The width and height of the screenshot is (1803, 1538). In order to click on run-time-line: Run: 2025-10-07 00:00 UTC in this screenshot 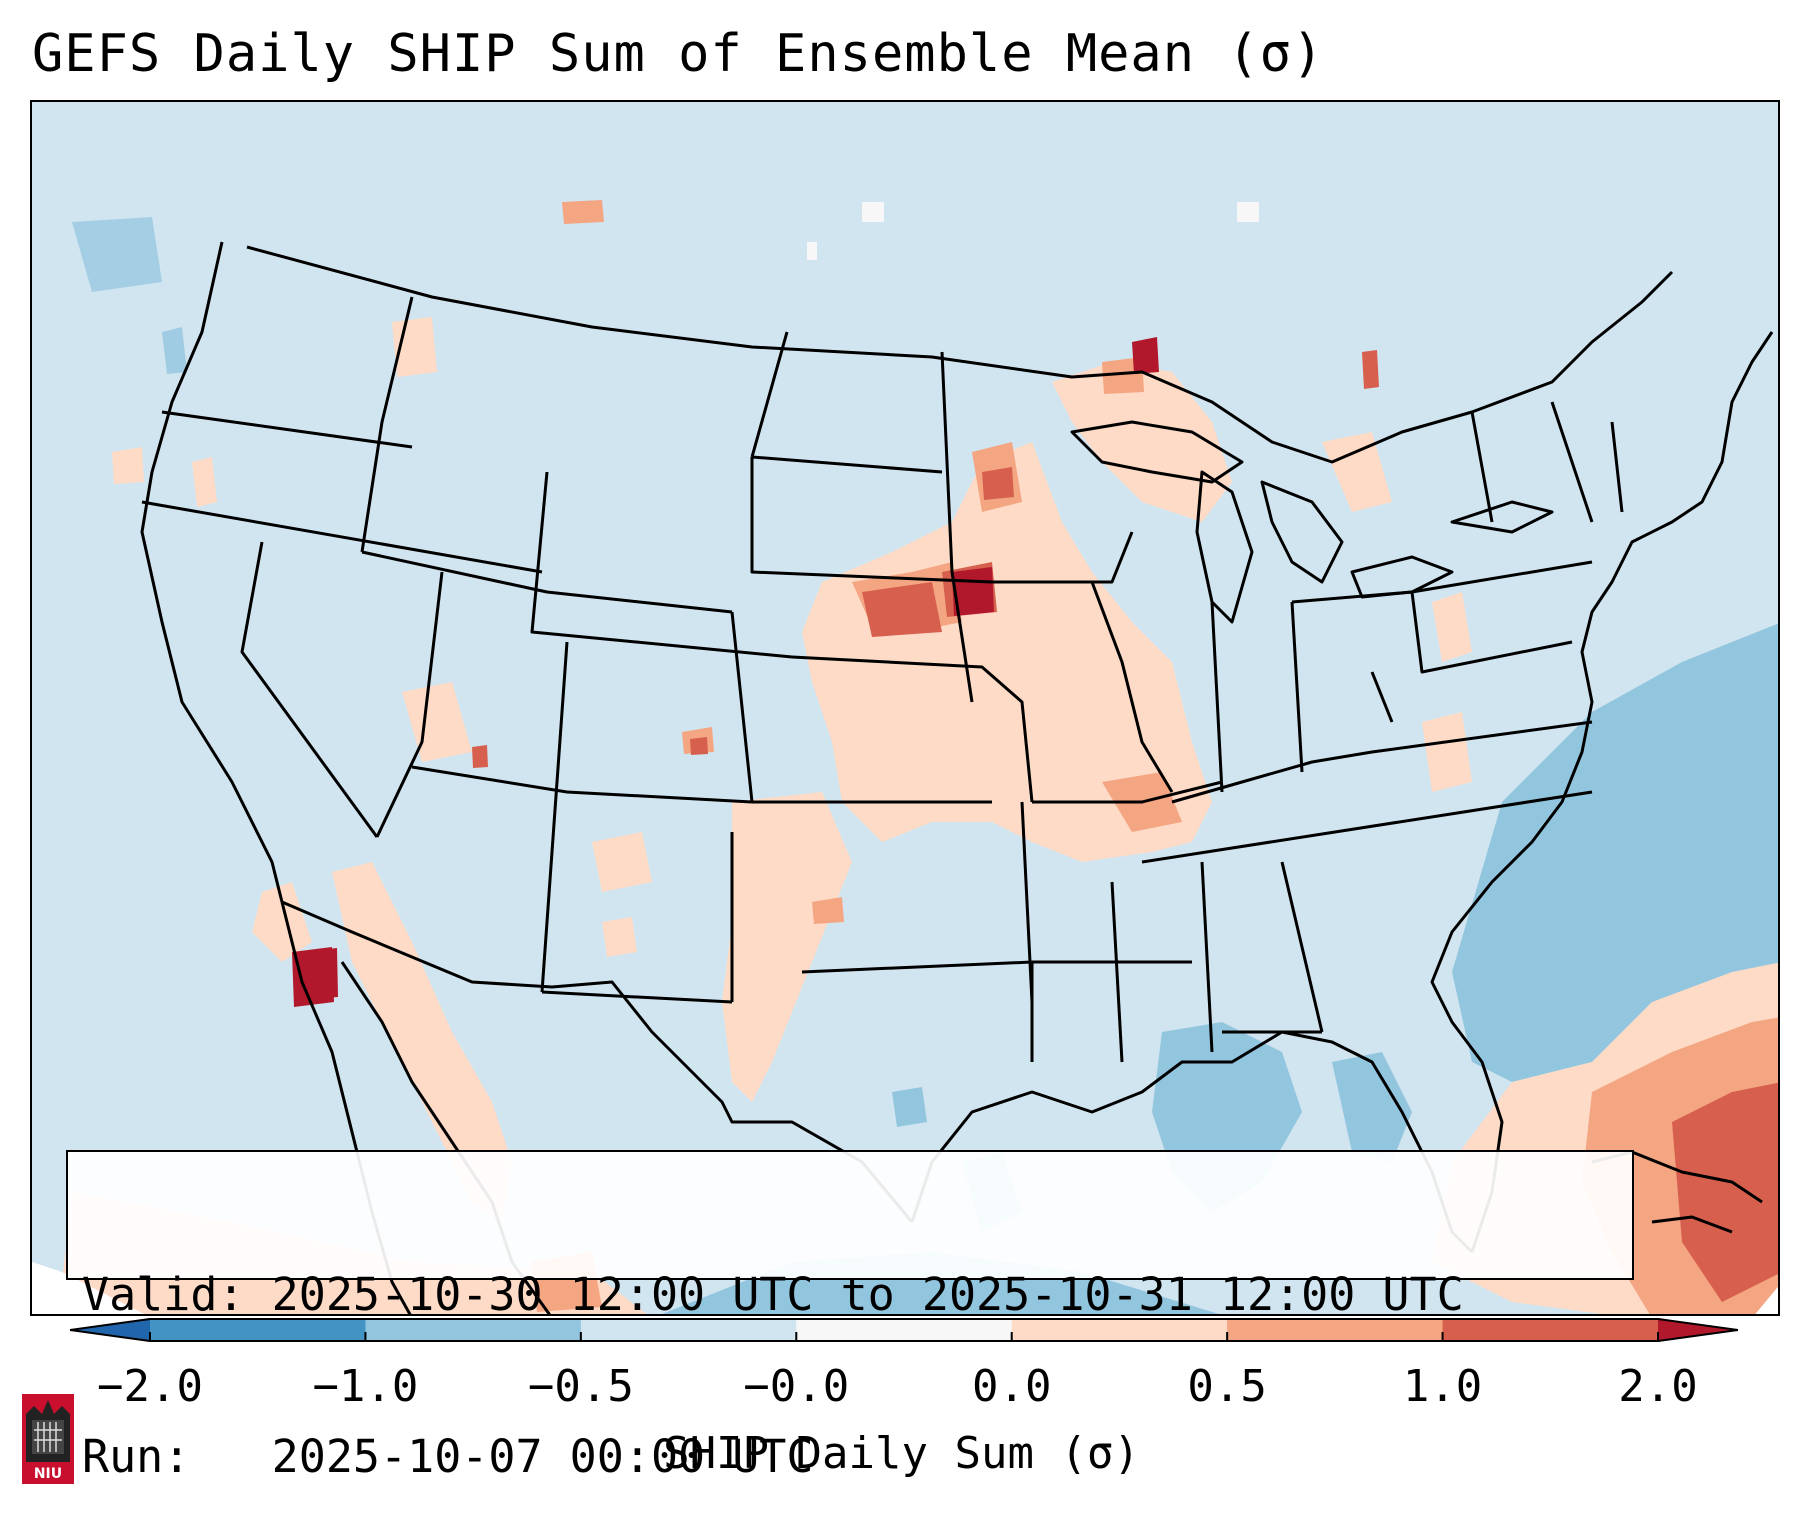, I will do `click(448, 1456)`.